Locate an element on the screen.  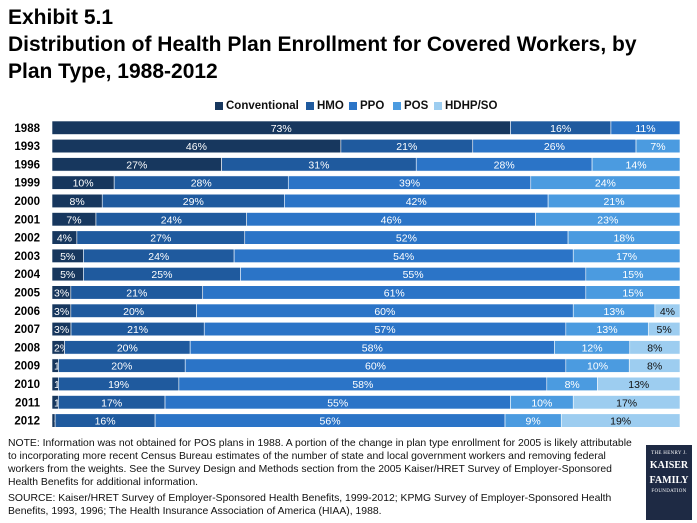
logo-line-1: THE HENRY J. is located at coordinates (669, 453).